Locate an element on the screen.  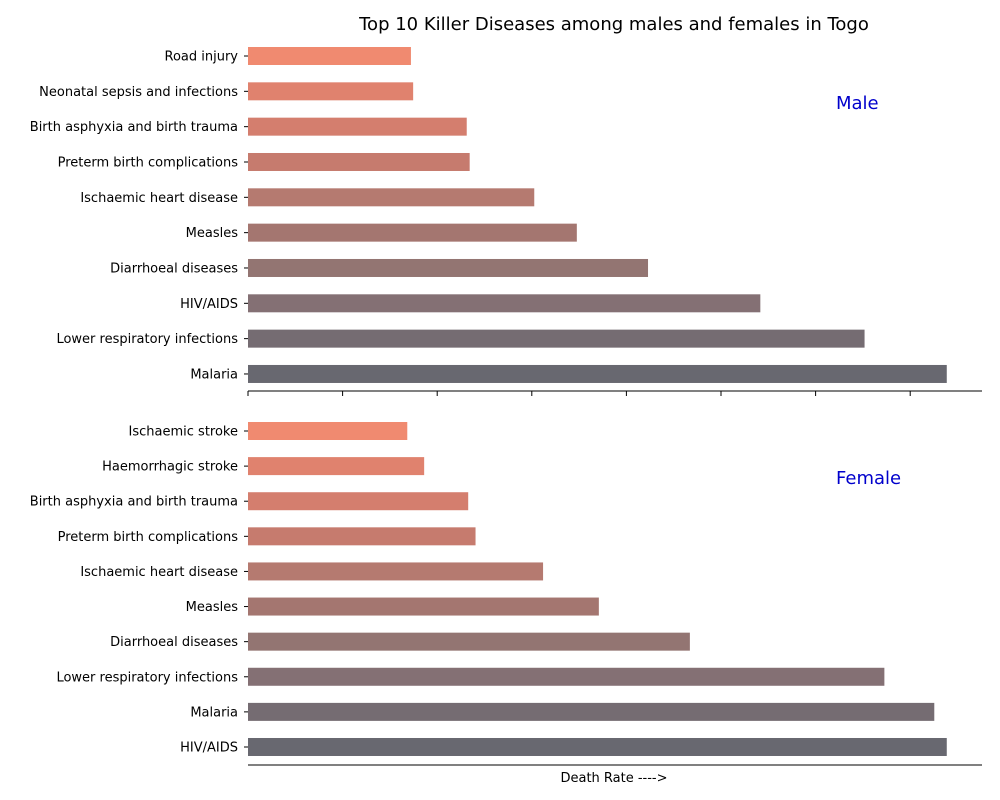
male-bar-hiv-aids is located at coordinates (504, 303).